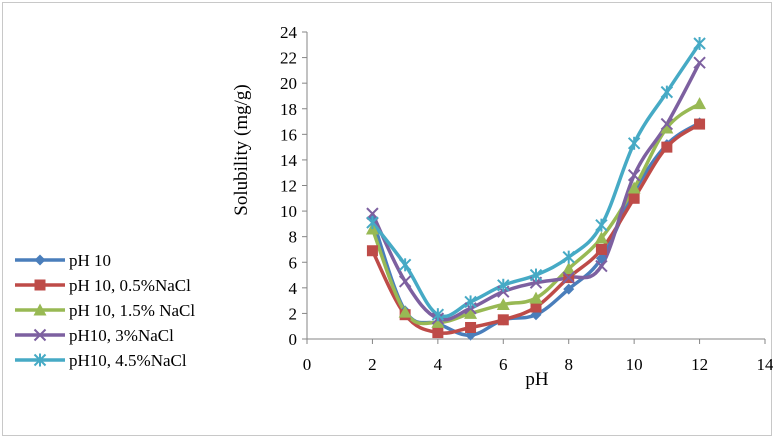 The image size is (776, 439). Describe the element at coordinates (293, 237) in the screenshot. I see `y-tick-label: 8` at that location.